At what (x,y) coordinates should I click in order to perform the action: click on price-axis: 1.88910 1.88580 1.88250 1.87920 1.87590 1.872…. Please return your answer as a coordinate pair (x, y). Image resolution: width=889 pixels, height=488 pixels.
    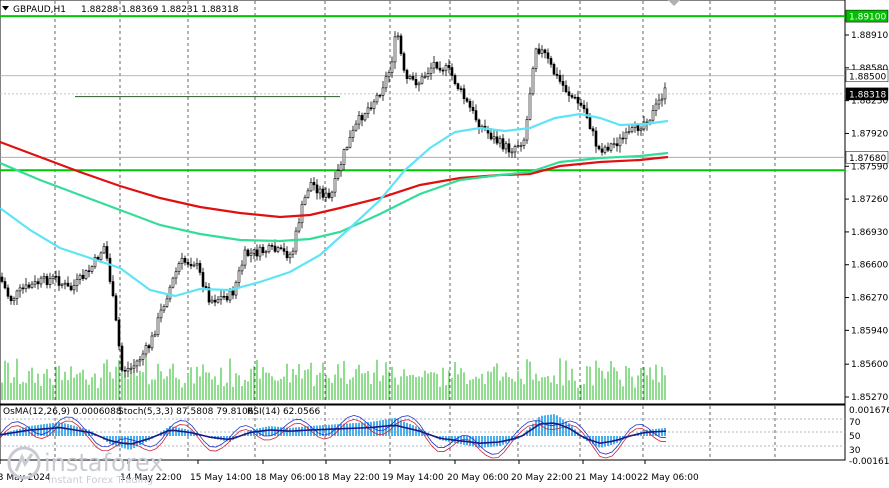
    Looking at the image, I should click on (866, 217).